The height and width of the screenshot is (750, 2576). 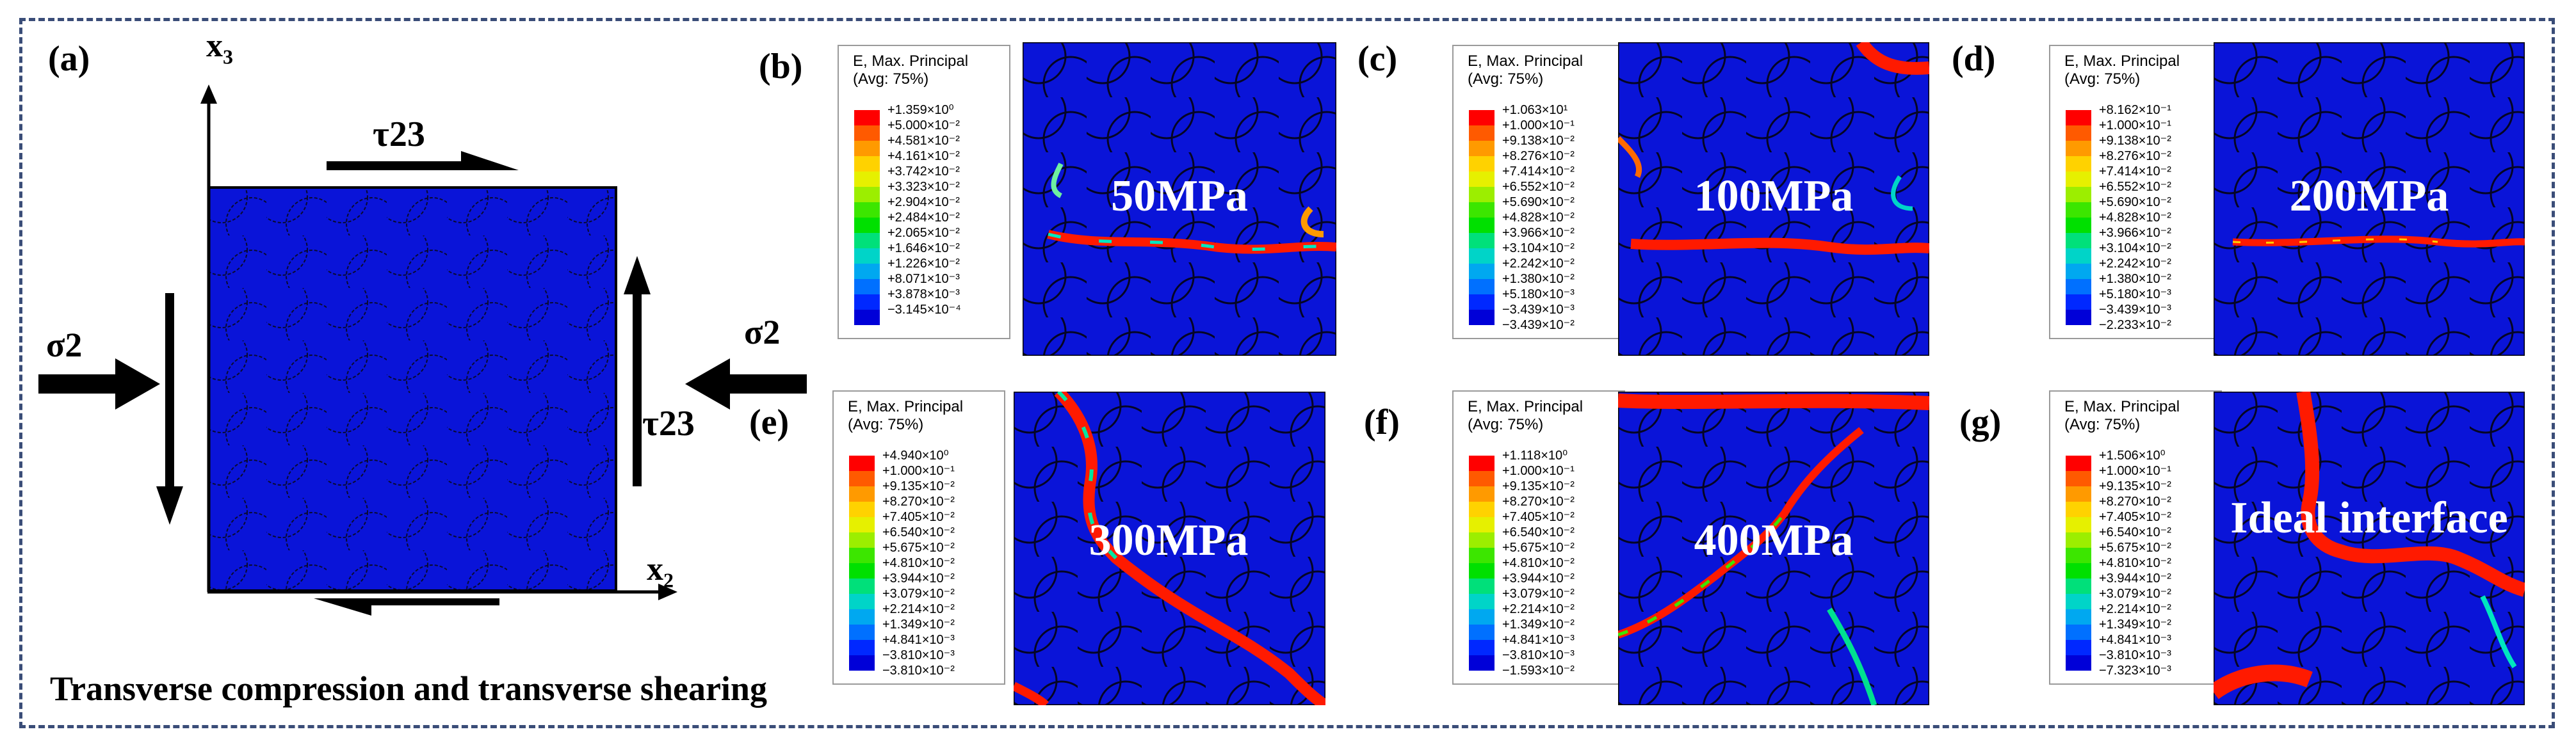 What do you see at coordinates (923, 294) in the screenshot?
I see `legend-value: +3.878×10⁻³` at bounding box center [923, 294].